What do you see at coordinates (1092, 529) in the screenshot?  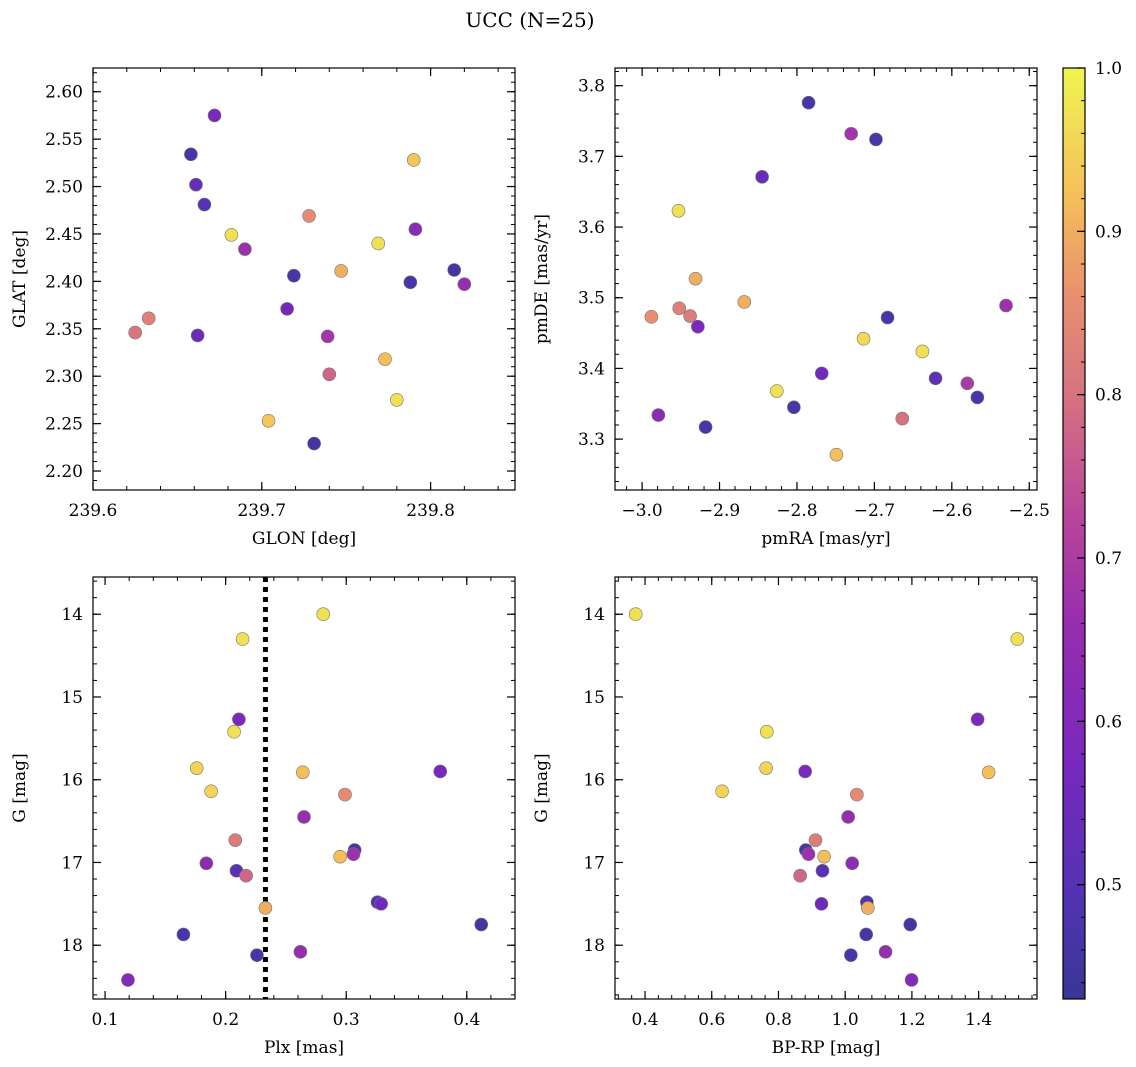 I see `colorbar: 0.5 0.6 0.7 0.8 0.9 1.0` at bounding box center [1092, 529].